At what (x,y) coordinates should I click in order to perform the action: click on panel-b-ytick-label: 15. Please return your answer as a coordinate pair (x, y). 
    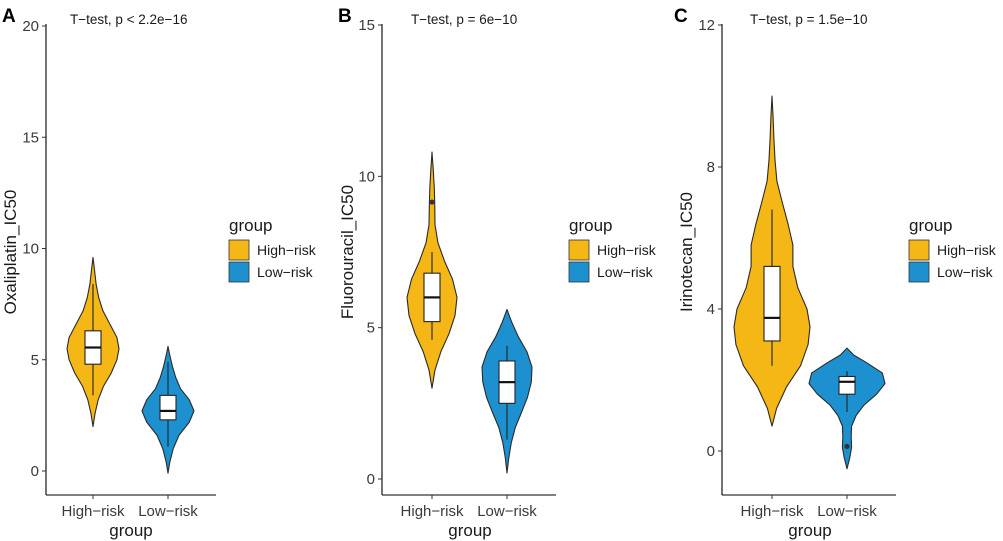
    Looking at the image, I should click on (366, 25).